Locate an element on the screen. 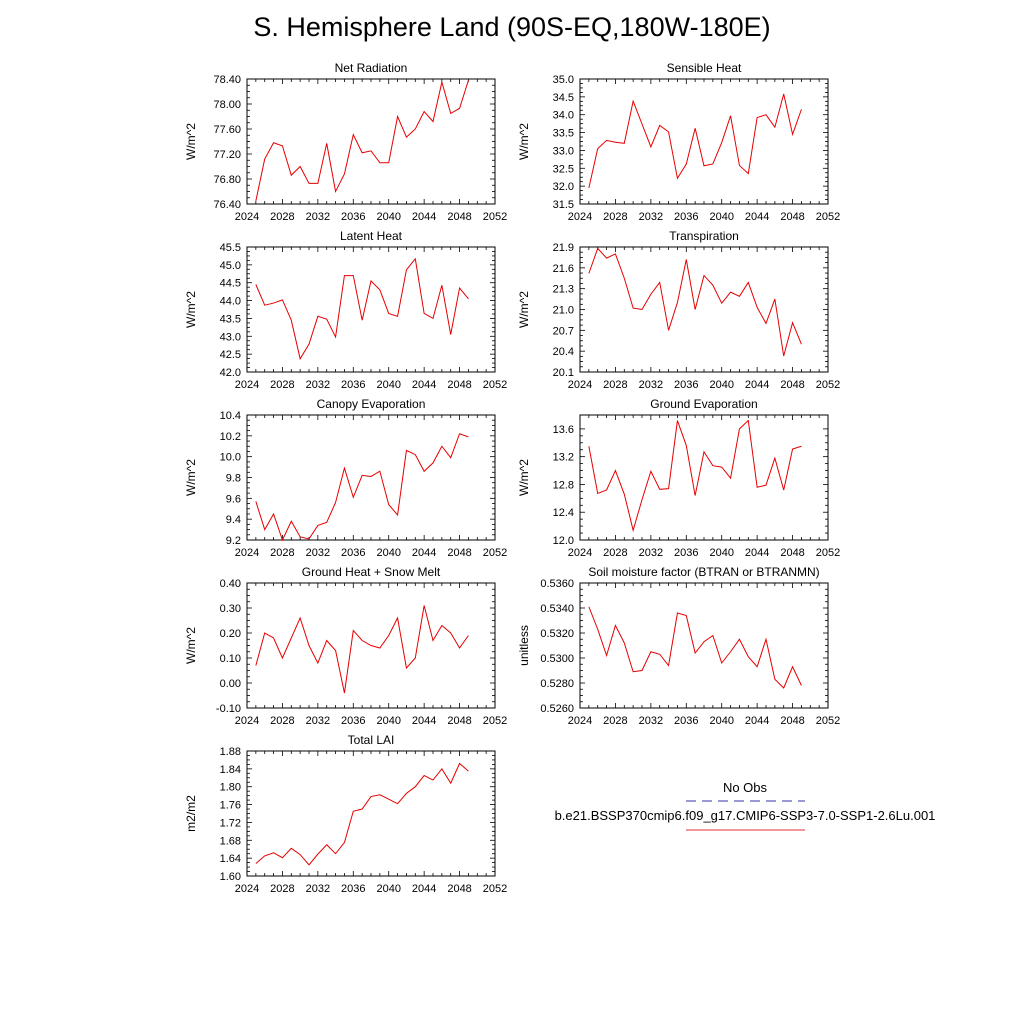 This screenshot has height=1024, width=1024. y-tick-label: 42.0 is located at coordinates (230, 373).